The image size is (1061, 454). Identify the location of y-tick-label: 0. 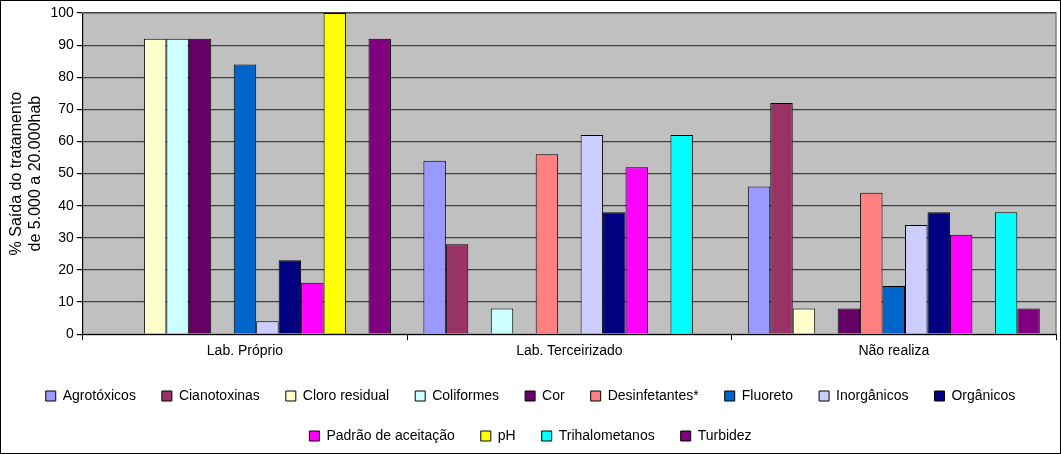
(69, 333).